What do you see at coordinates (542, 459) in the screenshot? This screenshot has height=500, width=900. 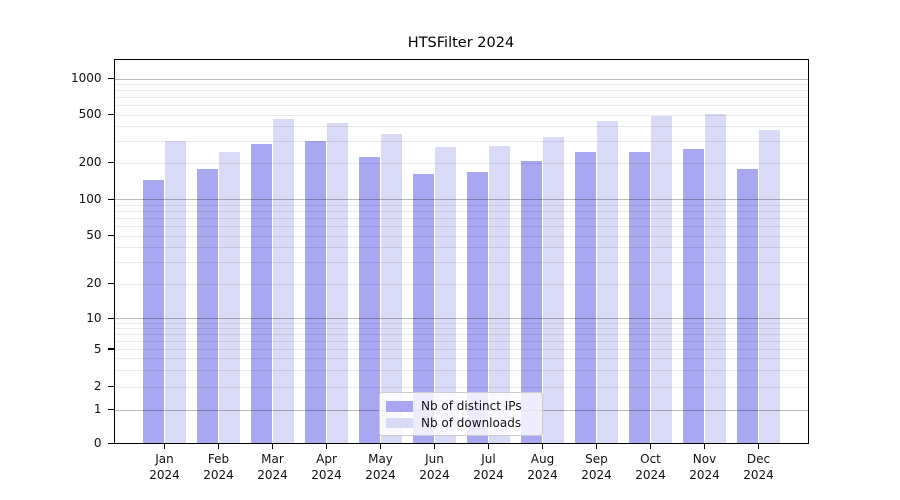 I see `x-tick-month: Aug` at bounding box center [542, 459].